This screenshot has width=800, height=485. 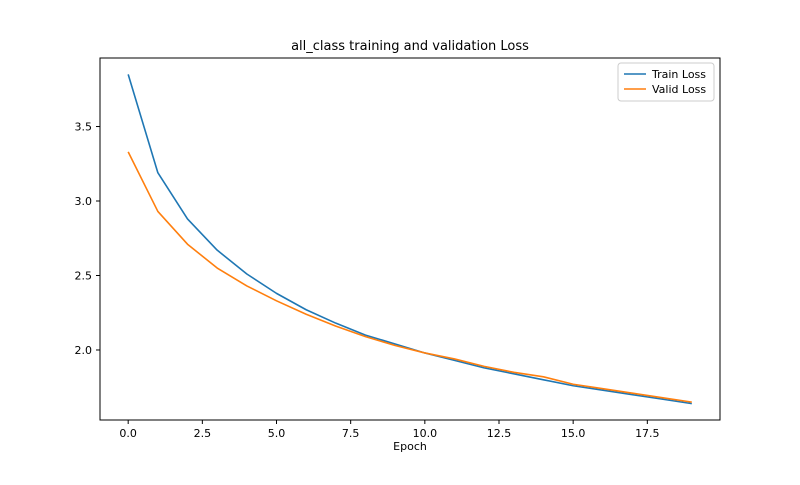 I want to click on legend-box, so click(x=666, y=82).